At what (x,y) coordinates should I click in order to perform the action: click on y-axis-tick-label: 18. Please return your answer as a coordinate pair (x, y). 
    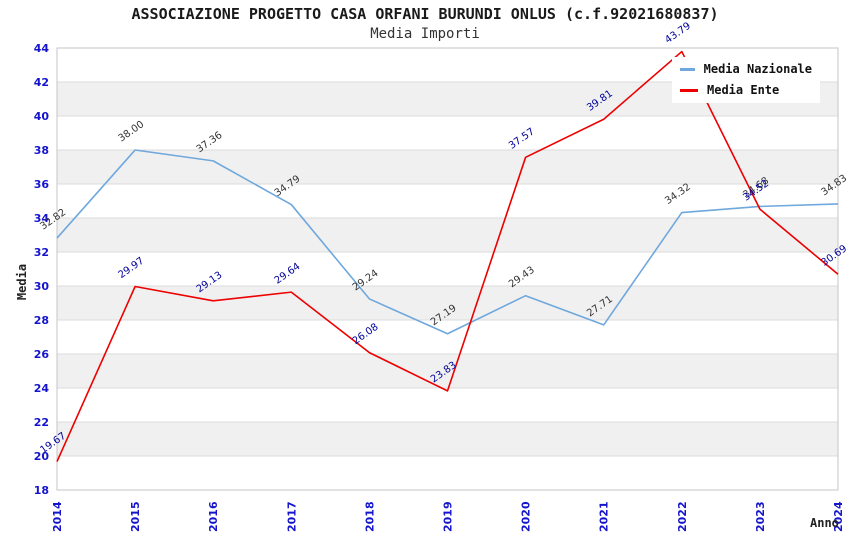
    Looking at the image, I should click on (41, 490).